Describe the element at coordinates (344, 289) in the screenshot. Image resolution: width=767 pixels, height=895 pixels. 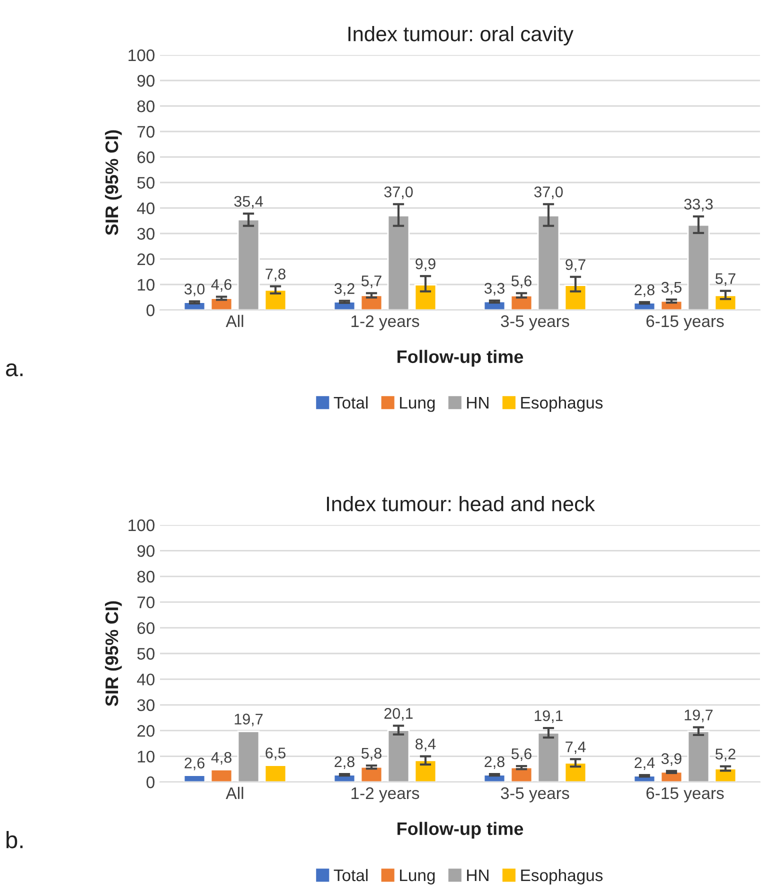
I see `data-label: 3,2` at that location.